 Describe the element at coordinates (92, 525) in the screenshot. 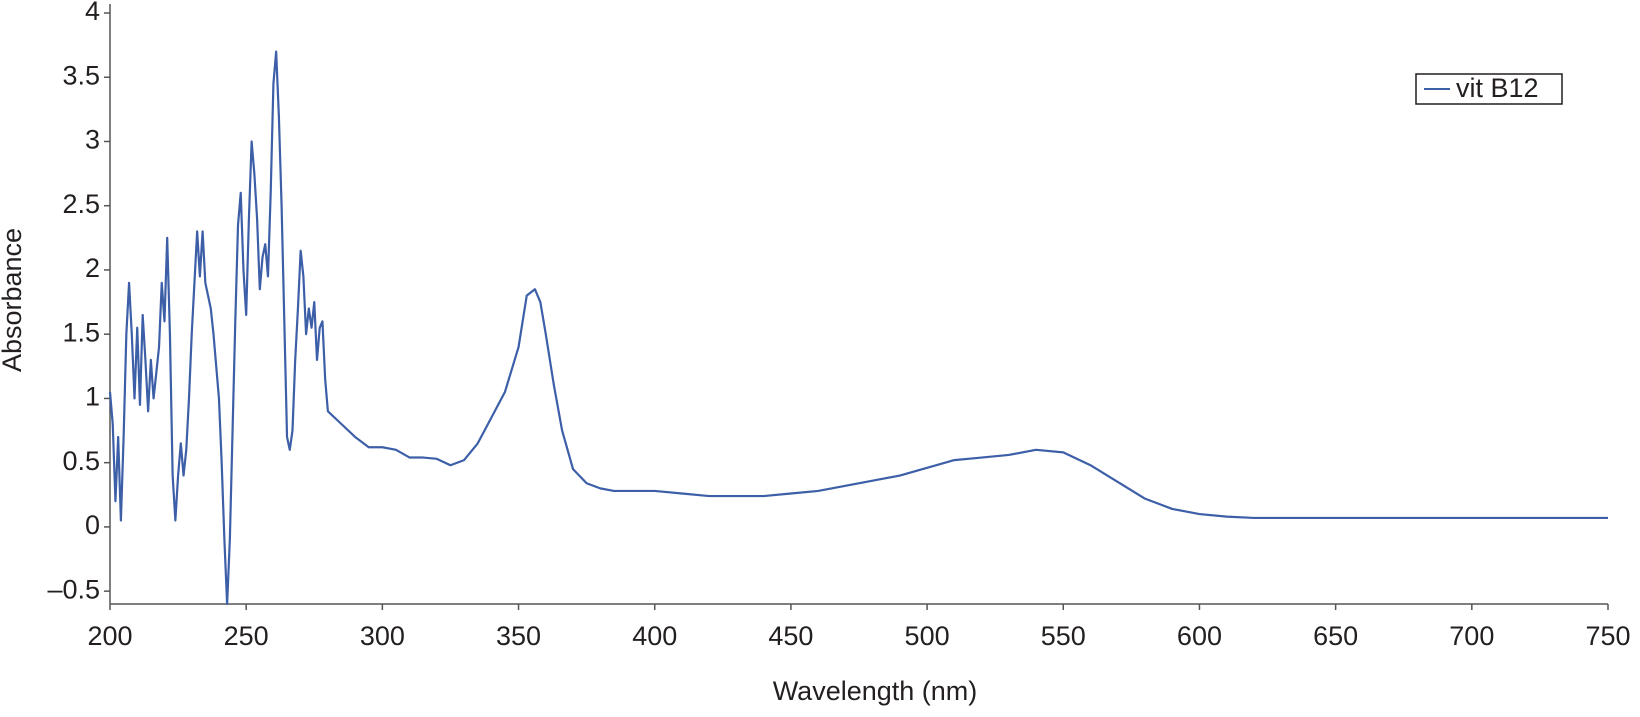

I see `y-tick-label: 0` at that location.